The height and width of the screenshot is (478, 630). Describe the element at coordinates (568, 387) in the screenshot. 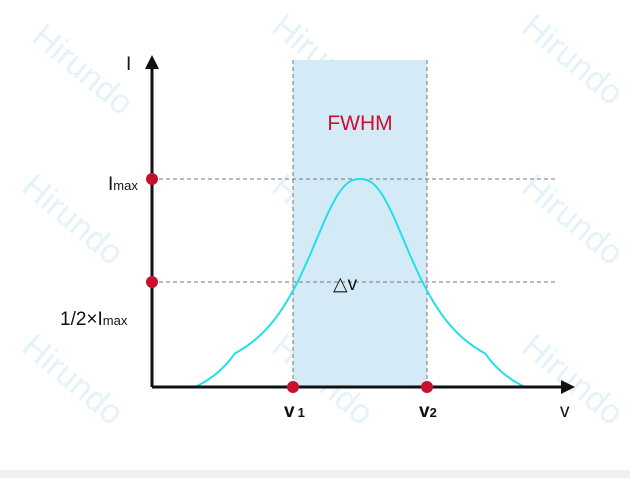

I see `x-axis-arrow-icon` at that location.